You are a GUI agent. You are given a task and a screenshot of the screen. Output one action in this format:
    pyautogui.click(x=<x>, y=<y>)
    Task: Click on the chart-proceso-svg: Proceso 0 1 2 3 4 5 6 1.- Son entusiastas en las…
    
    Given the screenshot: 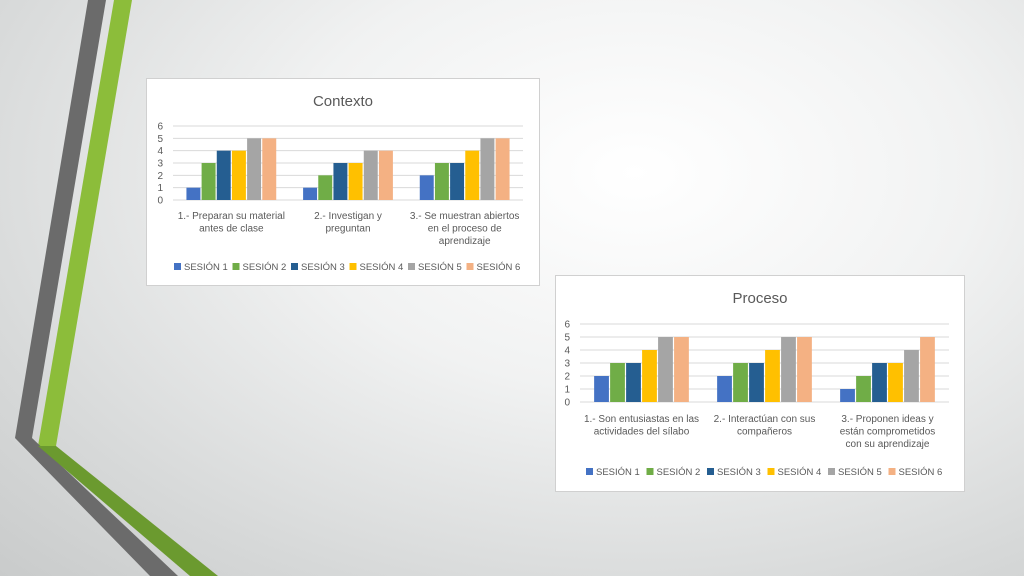 What is the action you would take?
    pyautogui.click(x=756, y=384)
    